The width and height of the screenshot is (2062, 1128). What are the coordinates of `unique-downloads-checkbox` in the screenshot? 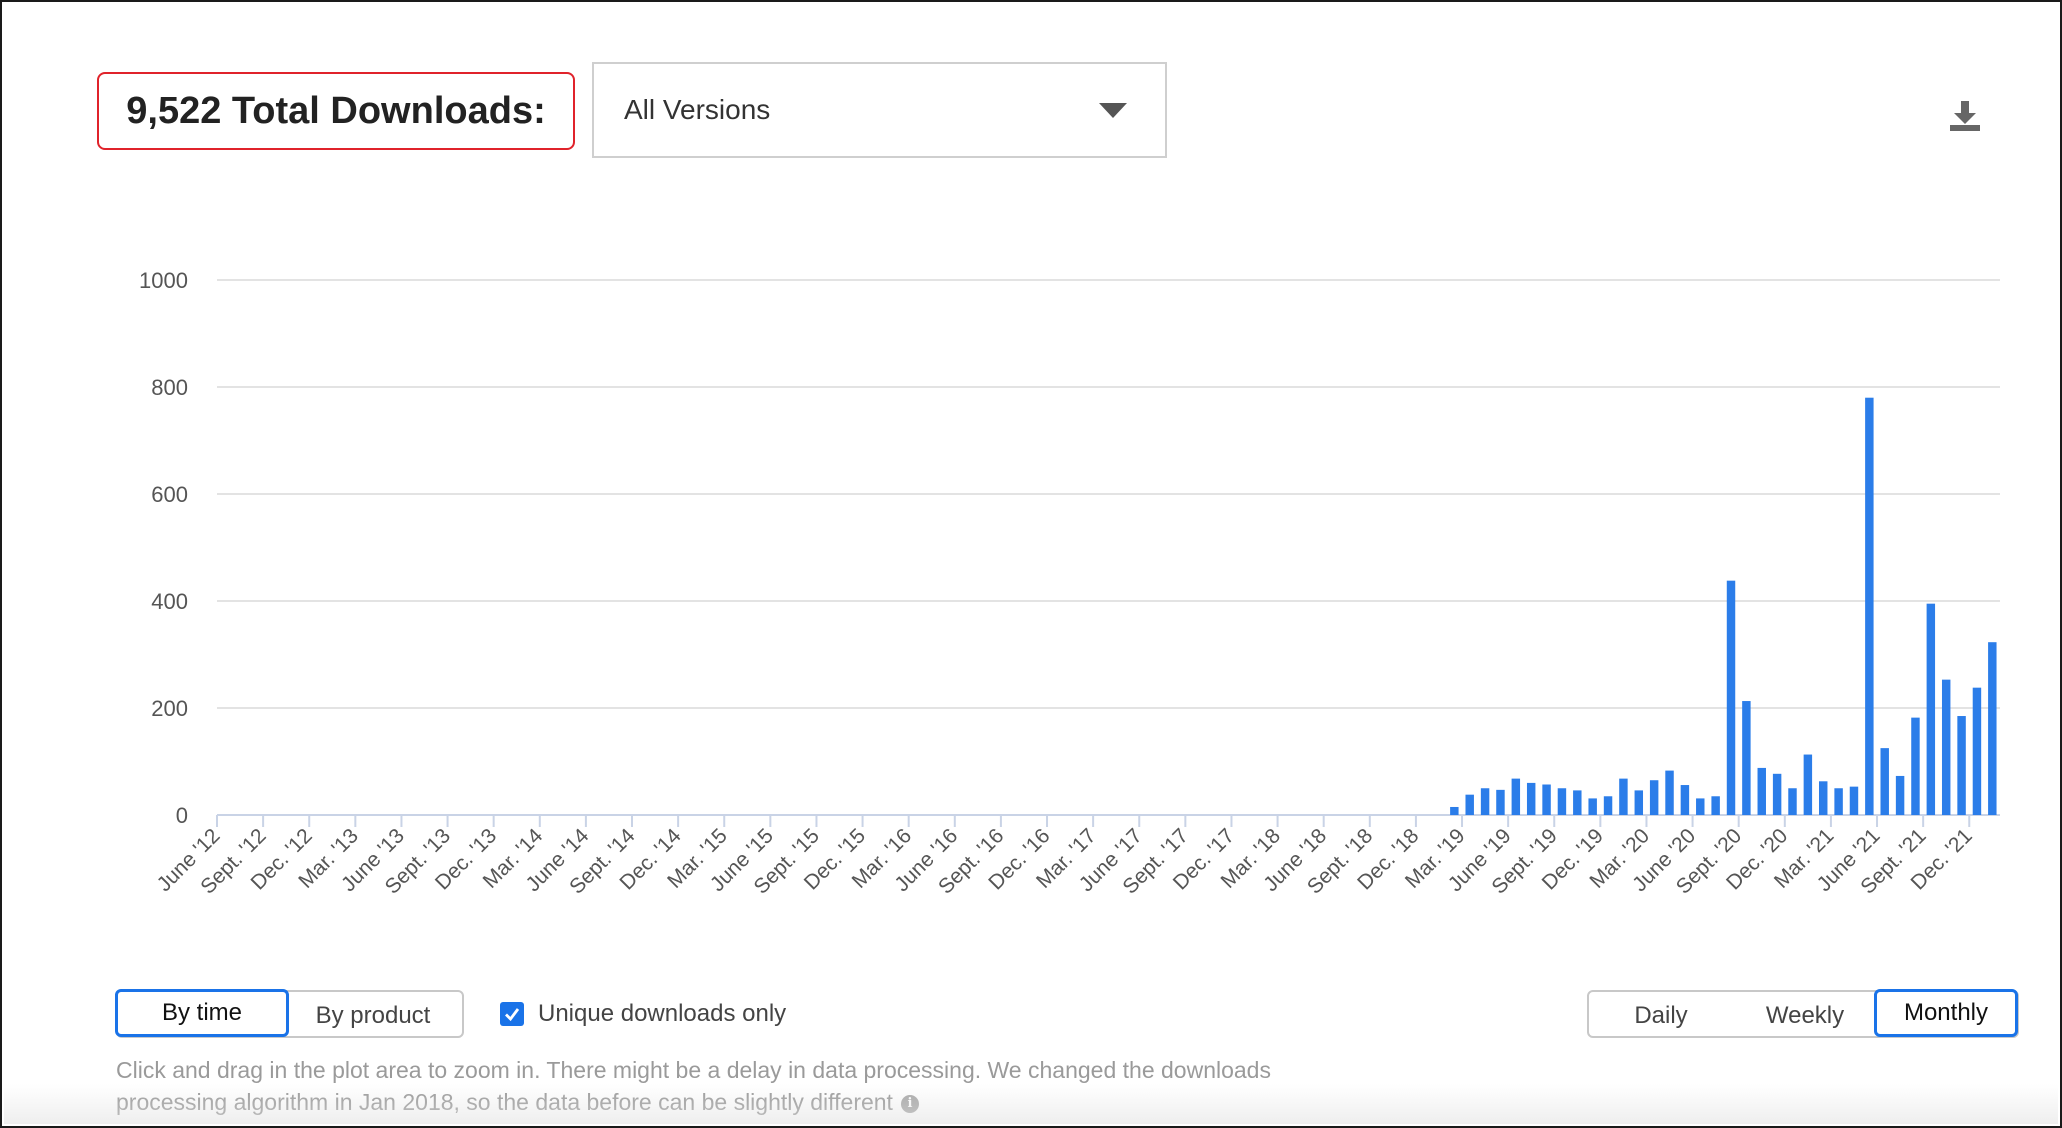 It's located at (512, 1014).